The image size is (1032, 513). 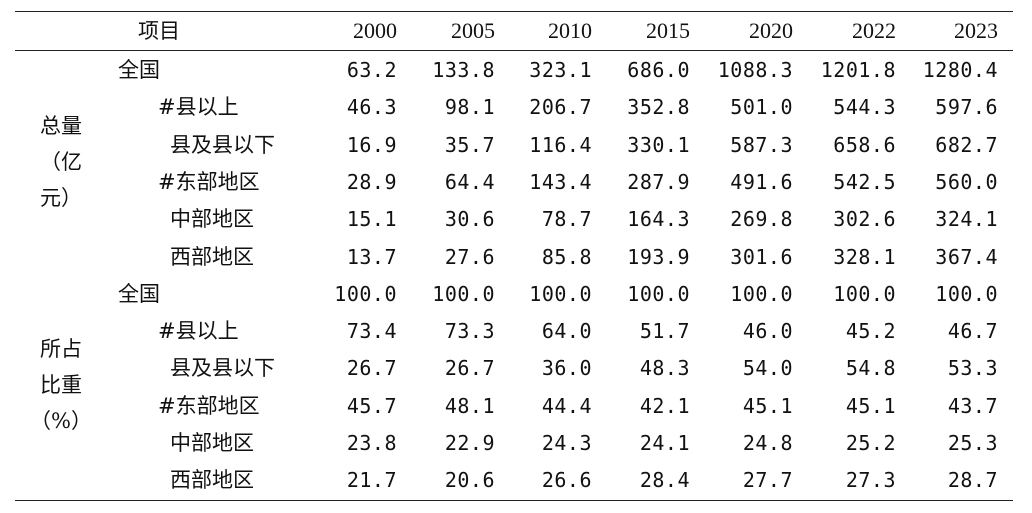 What do you see at coordinates (212, 256) in the screenshot?
I see `row-label: 西部地区` at bounding box center [212, 256].